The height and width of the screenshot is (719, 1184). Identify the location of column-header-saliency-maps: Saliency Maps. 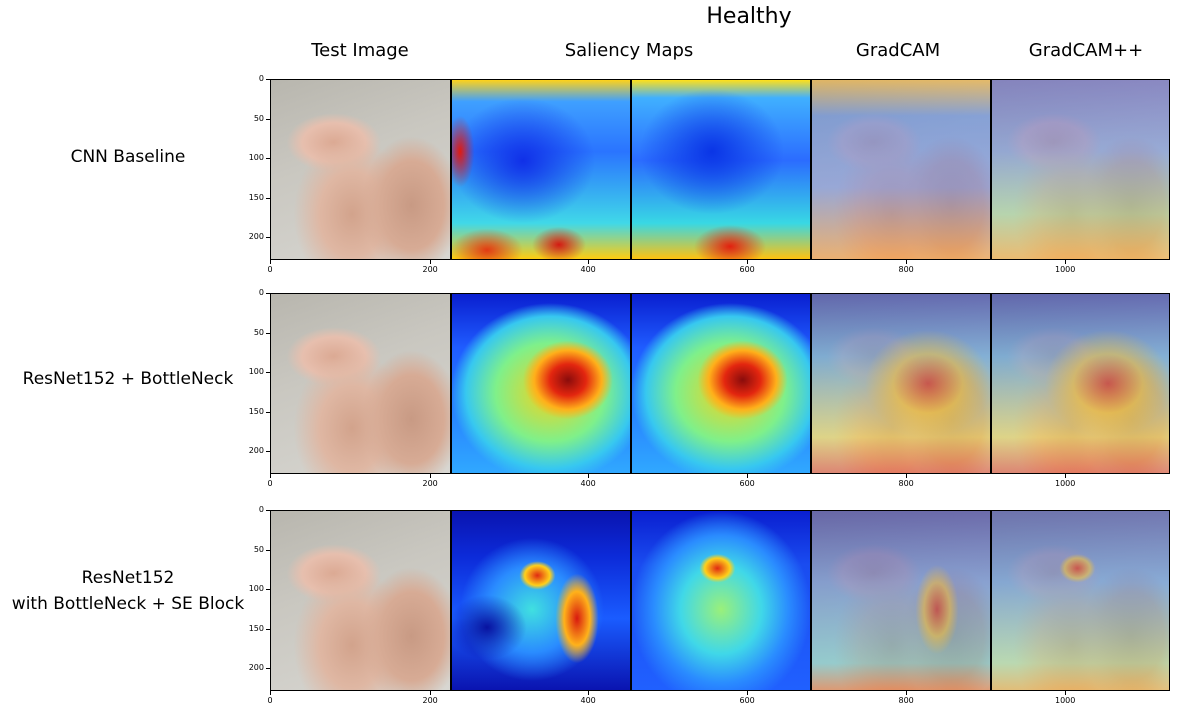
(629, 50).